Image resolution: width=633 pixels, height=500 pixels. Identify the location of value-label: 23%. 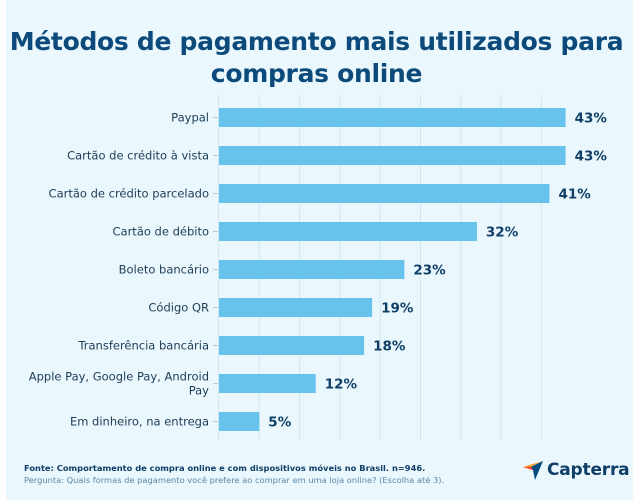
(429, 271).